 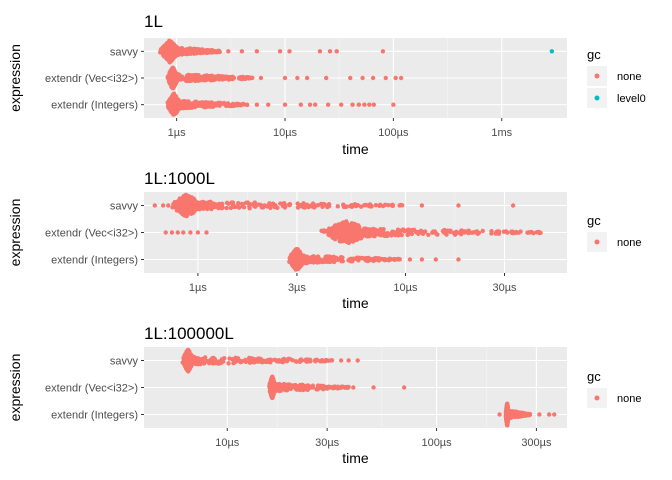 I want to click on chart-title: 1L, so click(x=153, y=21).